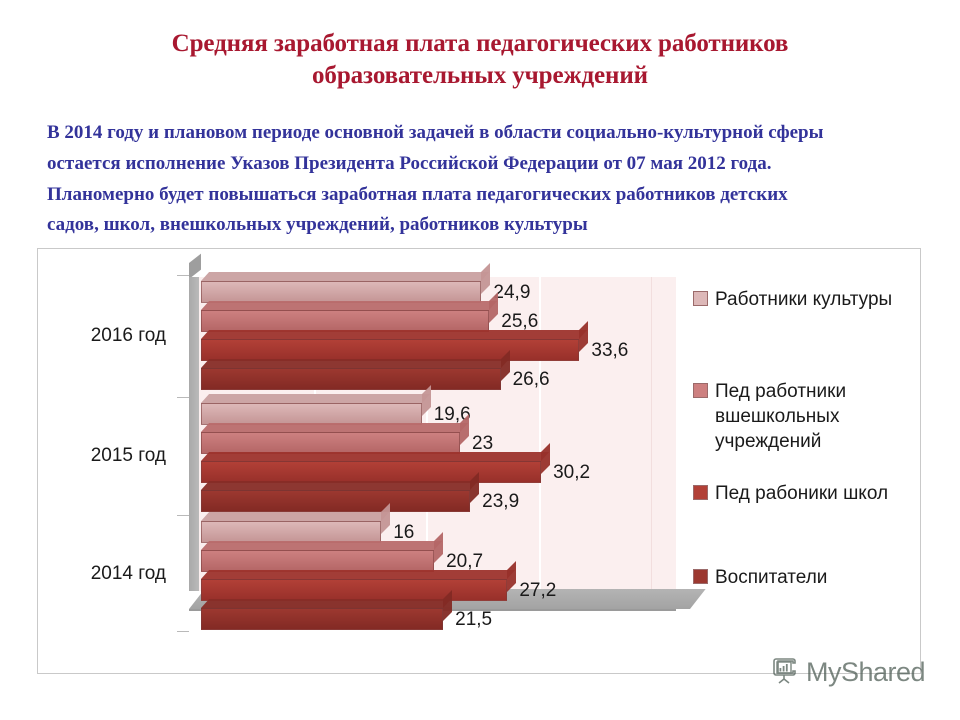 This screenshot has height=720, width=960. What do you see at coordinates (128, 335) in the screenshot?
I see `category-label-2016-год: 2016 год` at bounding box center [128, 335].